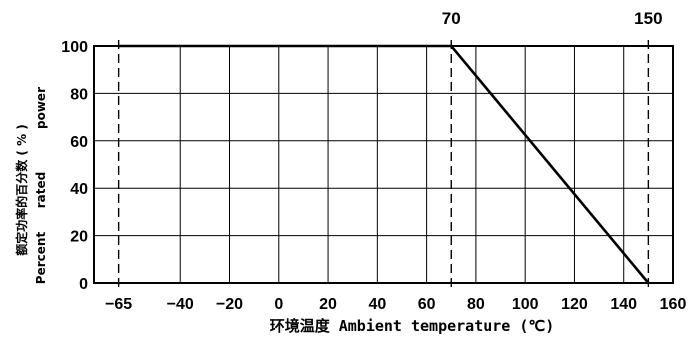 The image size is (689, 340). Describe the element at coordinates (476, 304) in the screenshot. I see `x-tick-label-80: 80` at that location.